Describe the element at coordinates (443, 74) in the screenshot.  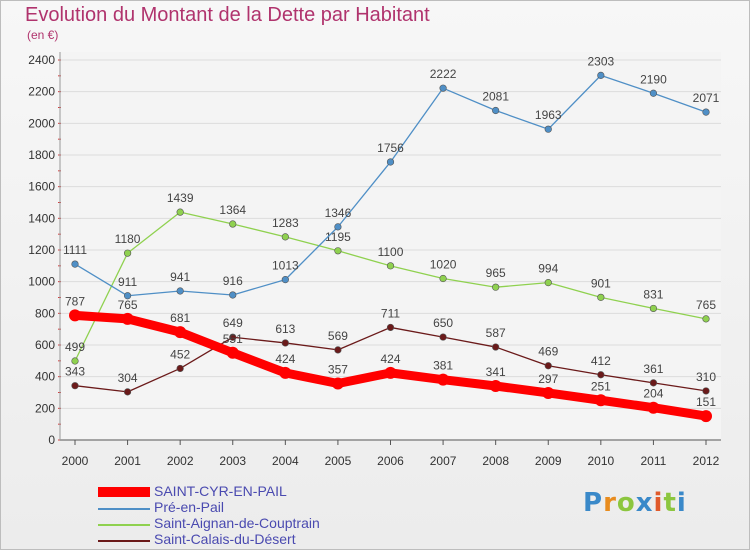
I see `data-label: 2222` at that location.